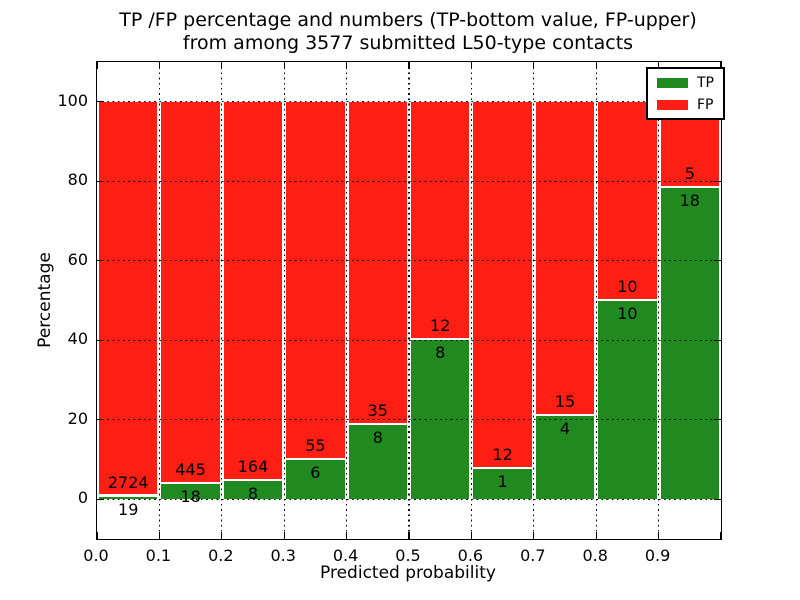  Describe the element at coordinates (190, 469) in the screenshot. I see `fp-count-label: 445` at that location.